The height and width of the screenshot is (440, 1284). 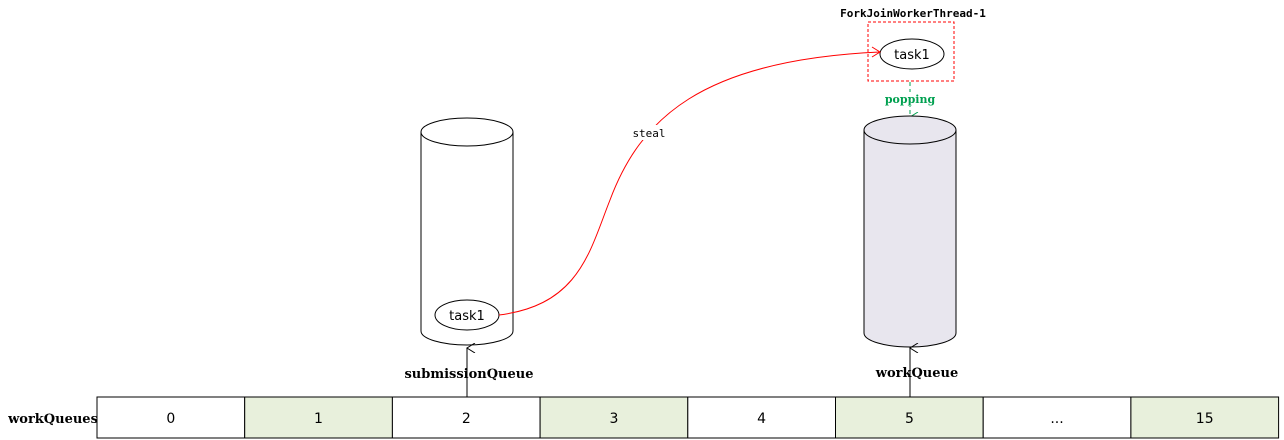 I want to click on work-queue-label: workQueue, so click(x=917, y=373).